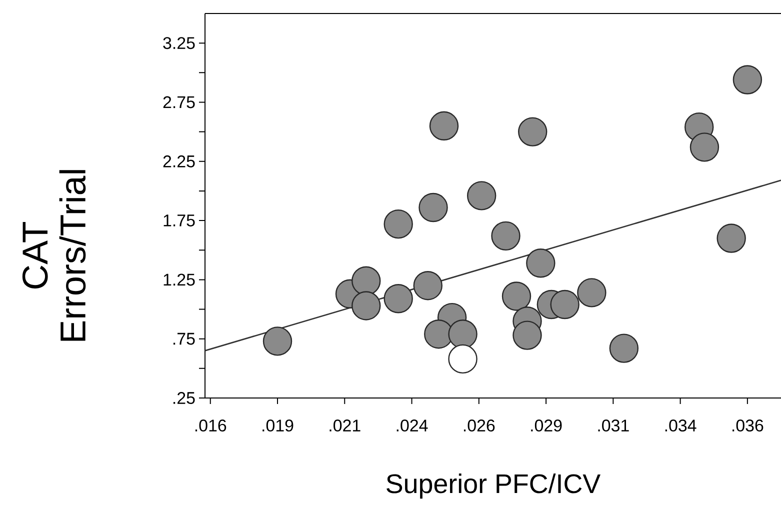  What do you see at coordinates (179, 102) in the screenshot?
I see `y-tick-label: 2.75` at bounding box center [179, 102].